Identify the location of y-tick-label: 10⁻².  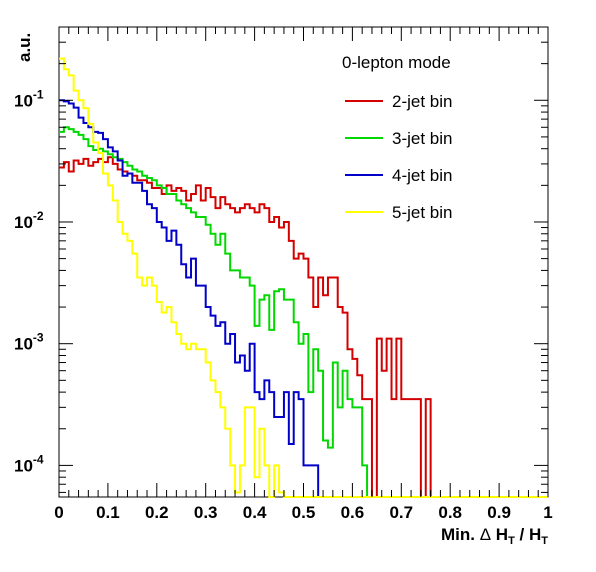
(29, 220).